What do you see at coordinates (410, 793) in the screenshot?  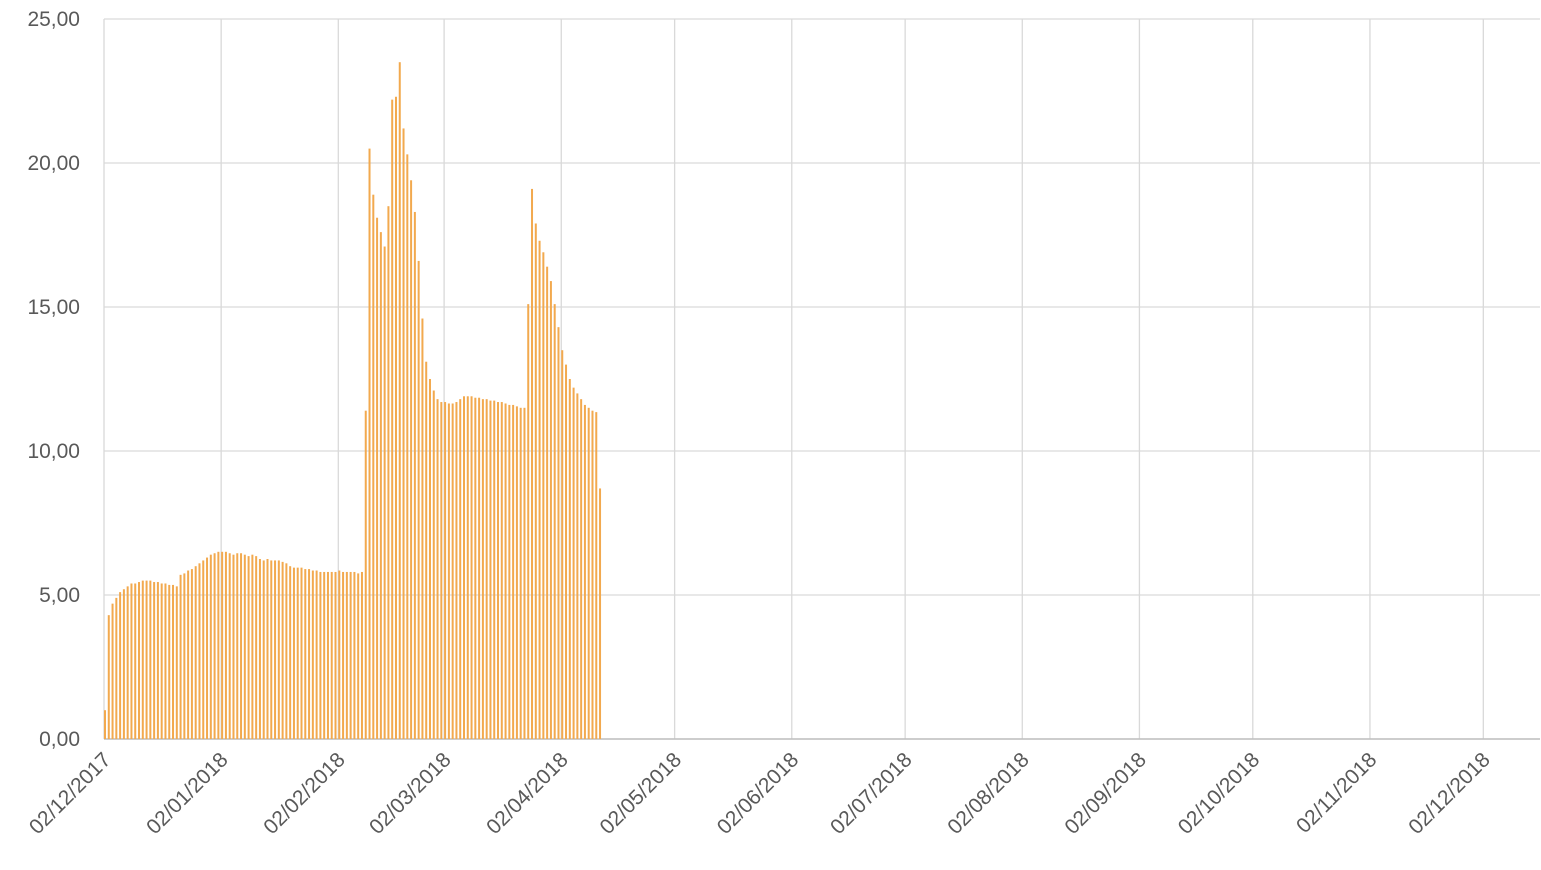 I see `x-tick-label: 02/03/2018` at bounding box center [410, 793].